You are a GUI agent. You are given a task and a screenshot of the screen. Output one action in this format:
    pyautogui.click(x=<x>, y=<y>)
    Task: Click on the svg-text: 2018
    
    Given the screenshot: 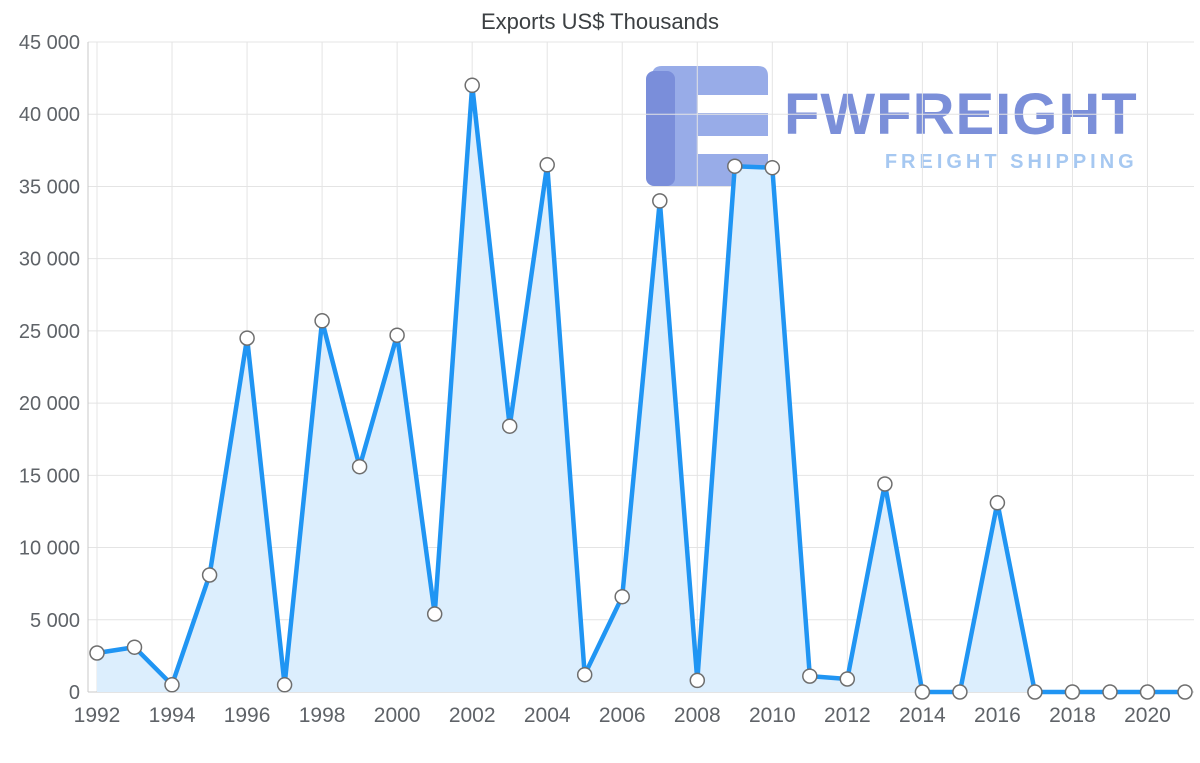 What is the action you would take?
    pyautogui.click(x=1072, y=715)
    